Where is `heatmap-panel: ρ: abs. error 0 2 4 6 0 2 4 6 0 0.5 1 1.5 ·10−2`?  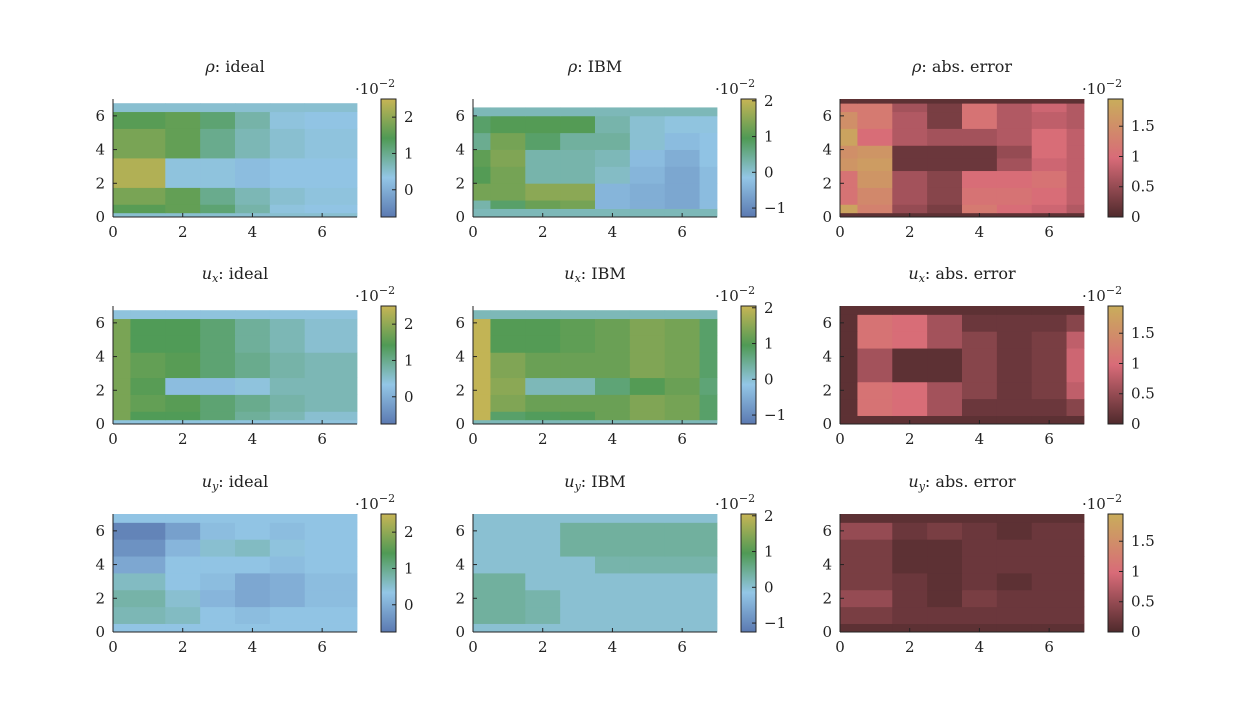 heatmap-panel: ρ: abs. error 0 2 4 6 0 2 4 6 0 0.5 1 1.5 ·10−2 is located at coordinates (988, 149).